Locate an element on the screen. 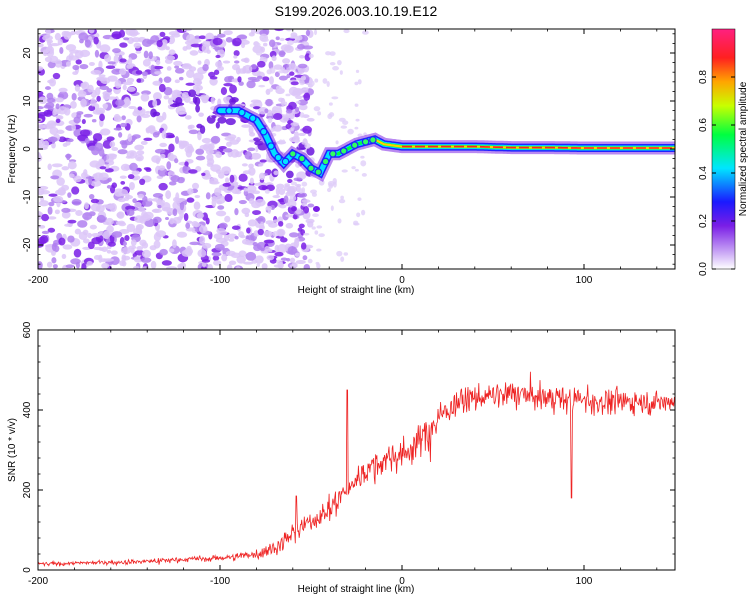 The image size is (750, 600). x-tick-label: 0 is located at coordinates (402, 581).